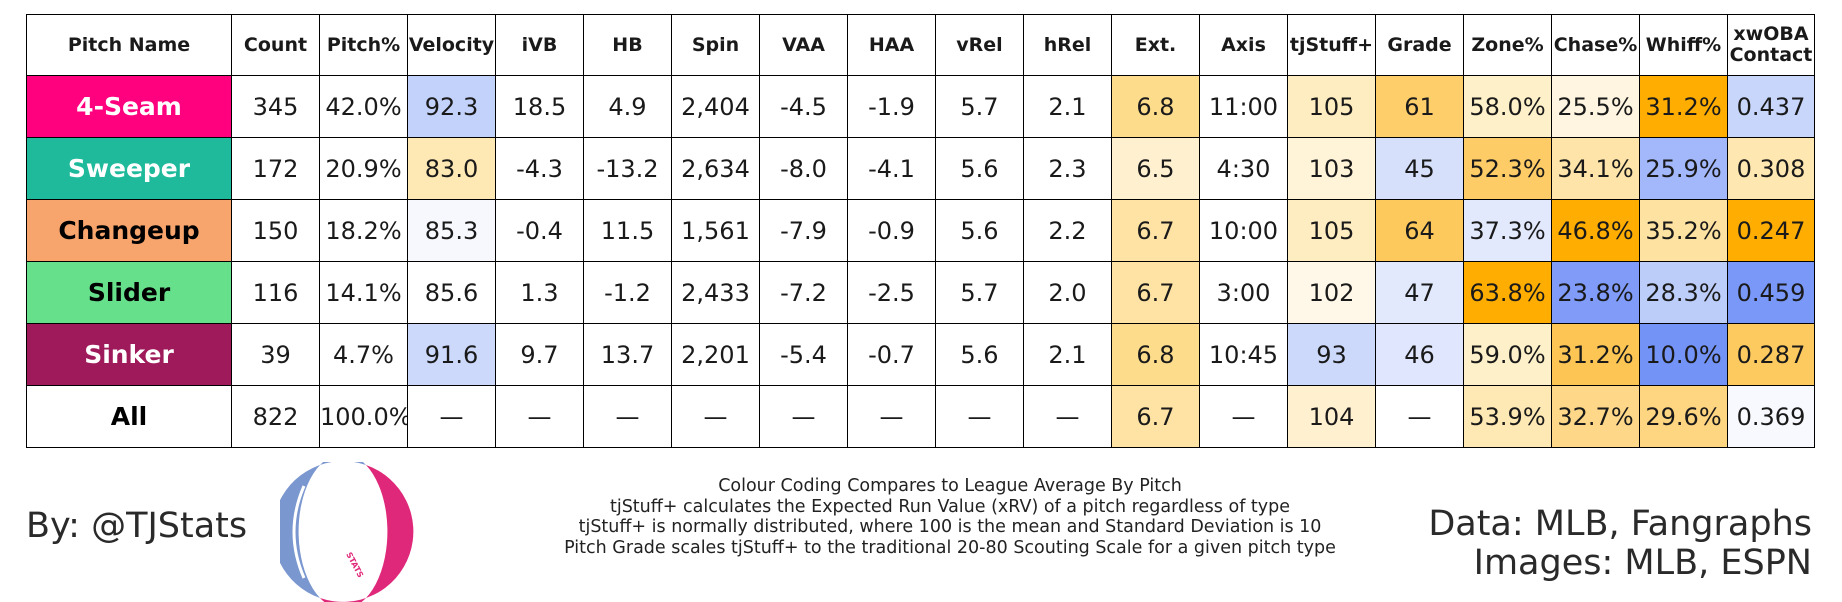  Describe the element at coordinates (803, 106) in the screenshot. I see `table-cell: -4.5` at that location.